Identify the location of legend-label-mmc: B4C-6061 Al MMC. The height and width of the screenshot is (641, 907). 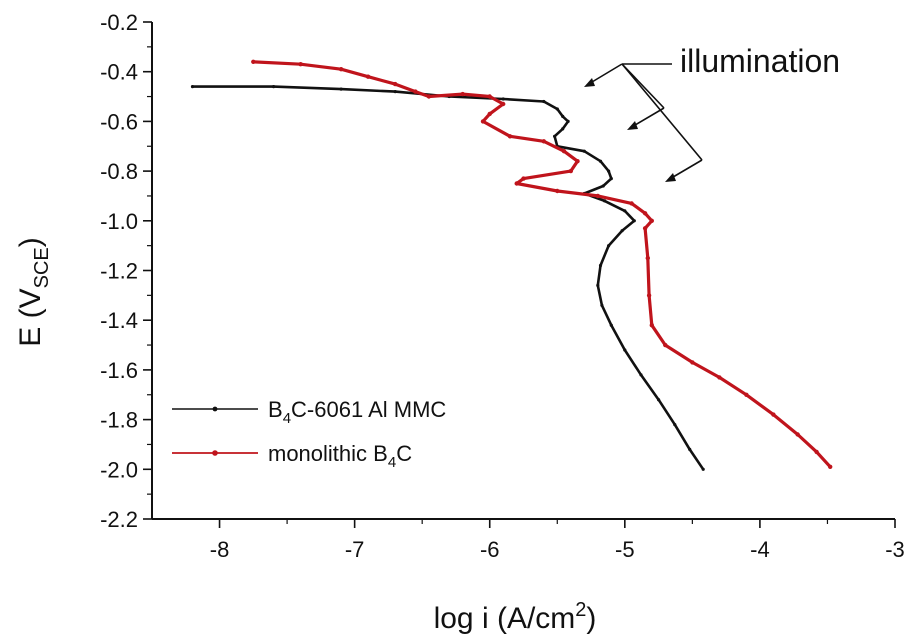
(357, 412).